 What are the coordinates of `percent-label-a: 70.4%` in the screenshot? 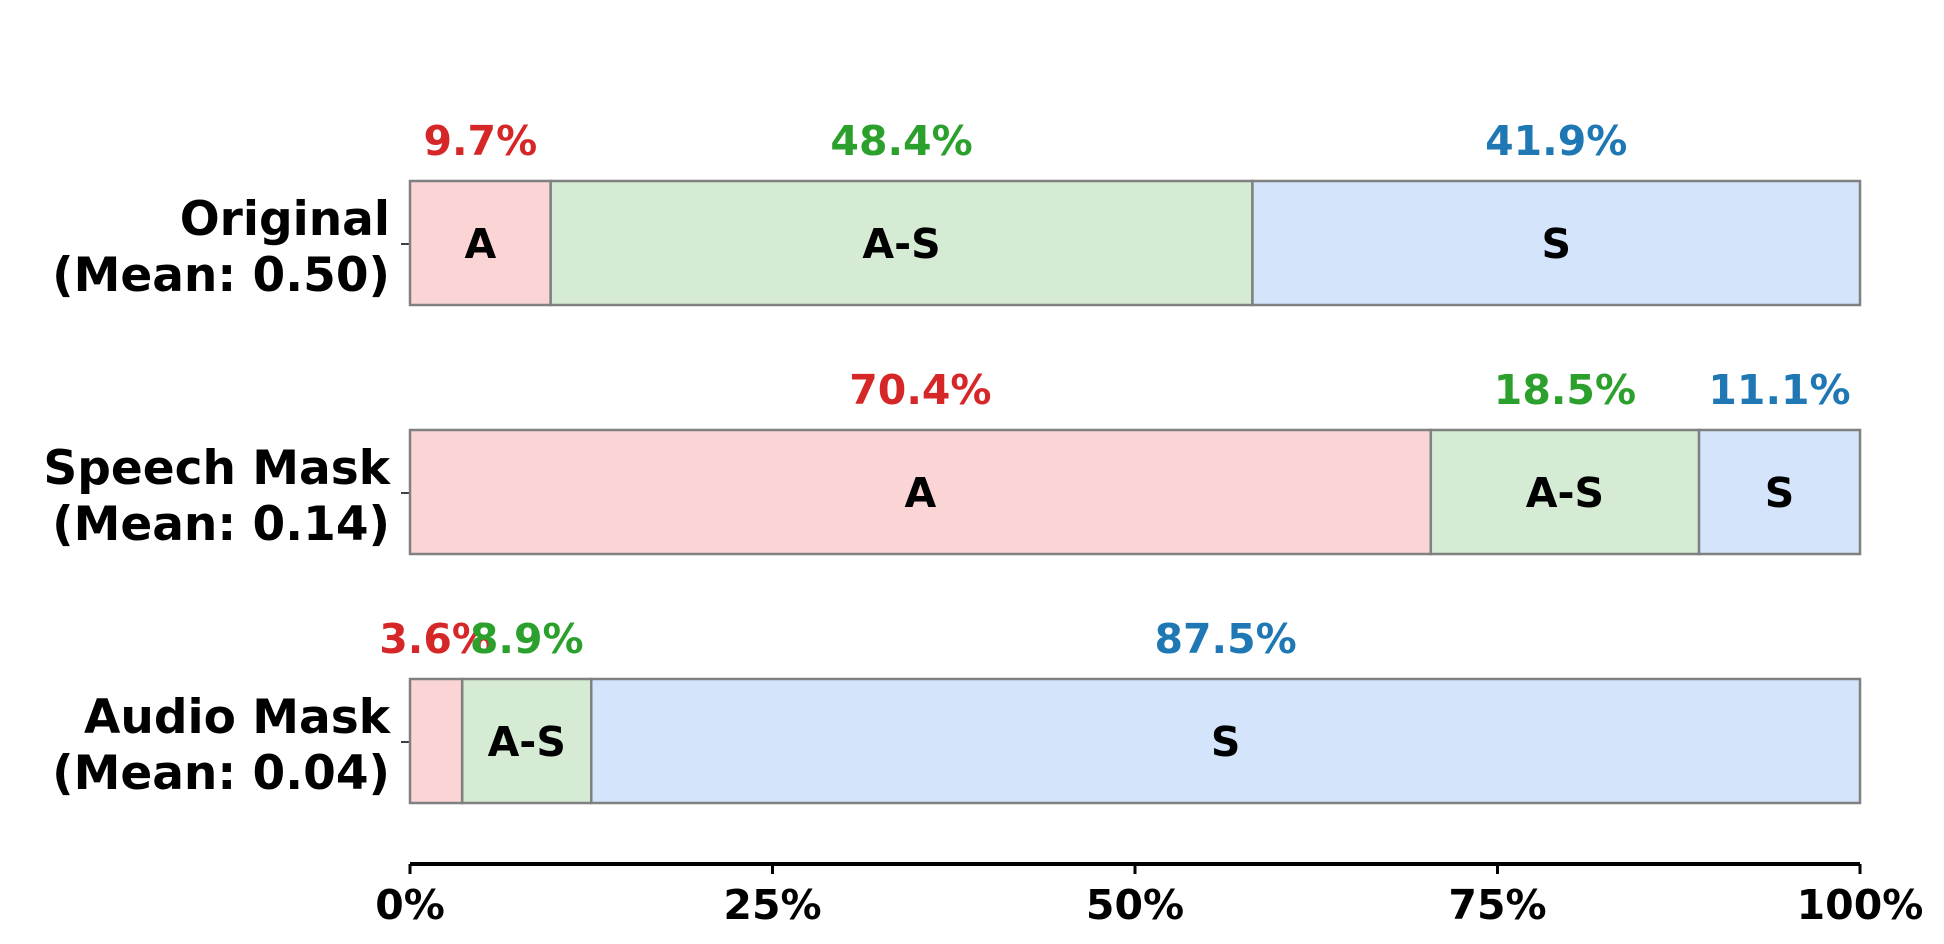 It's located at (920, 390).